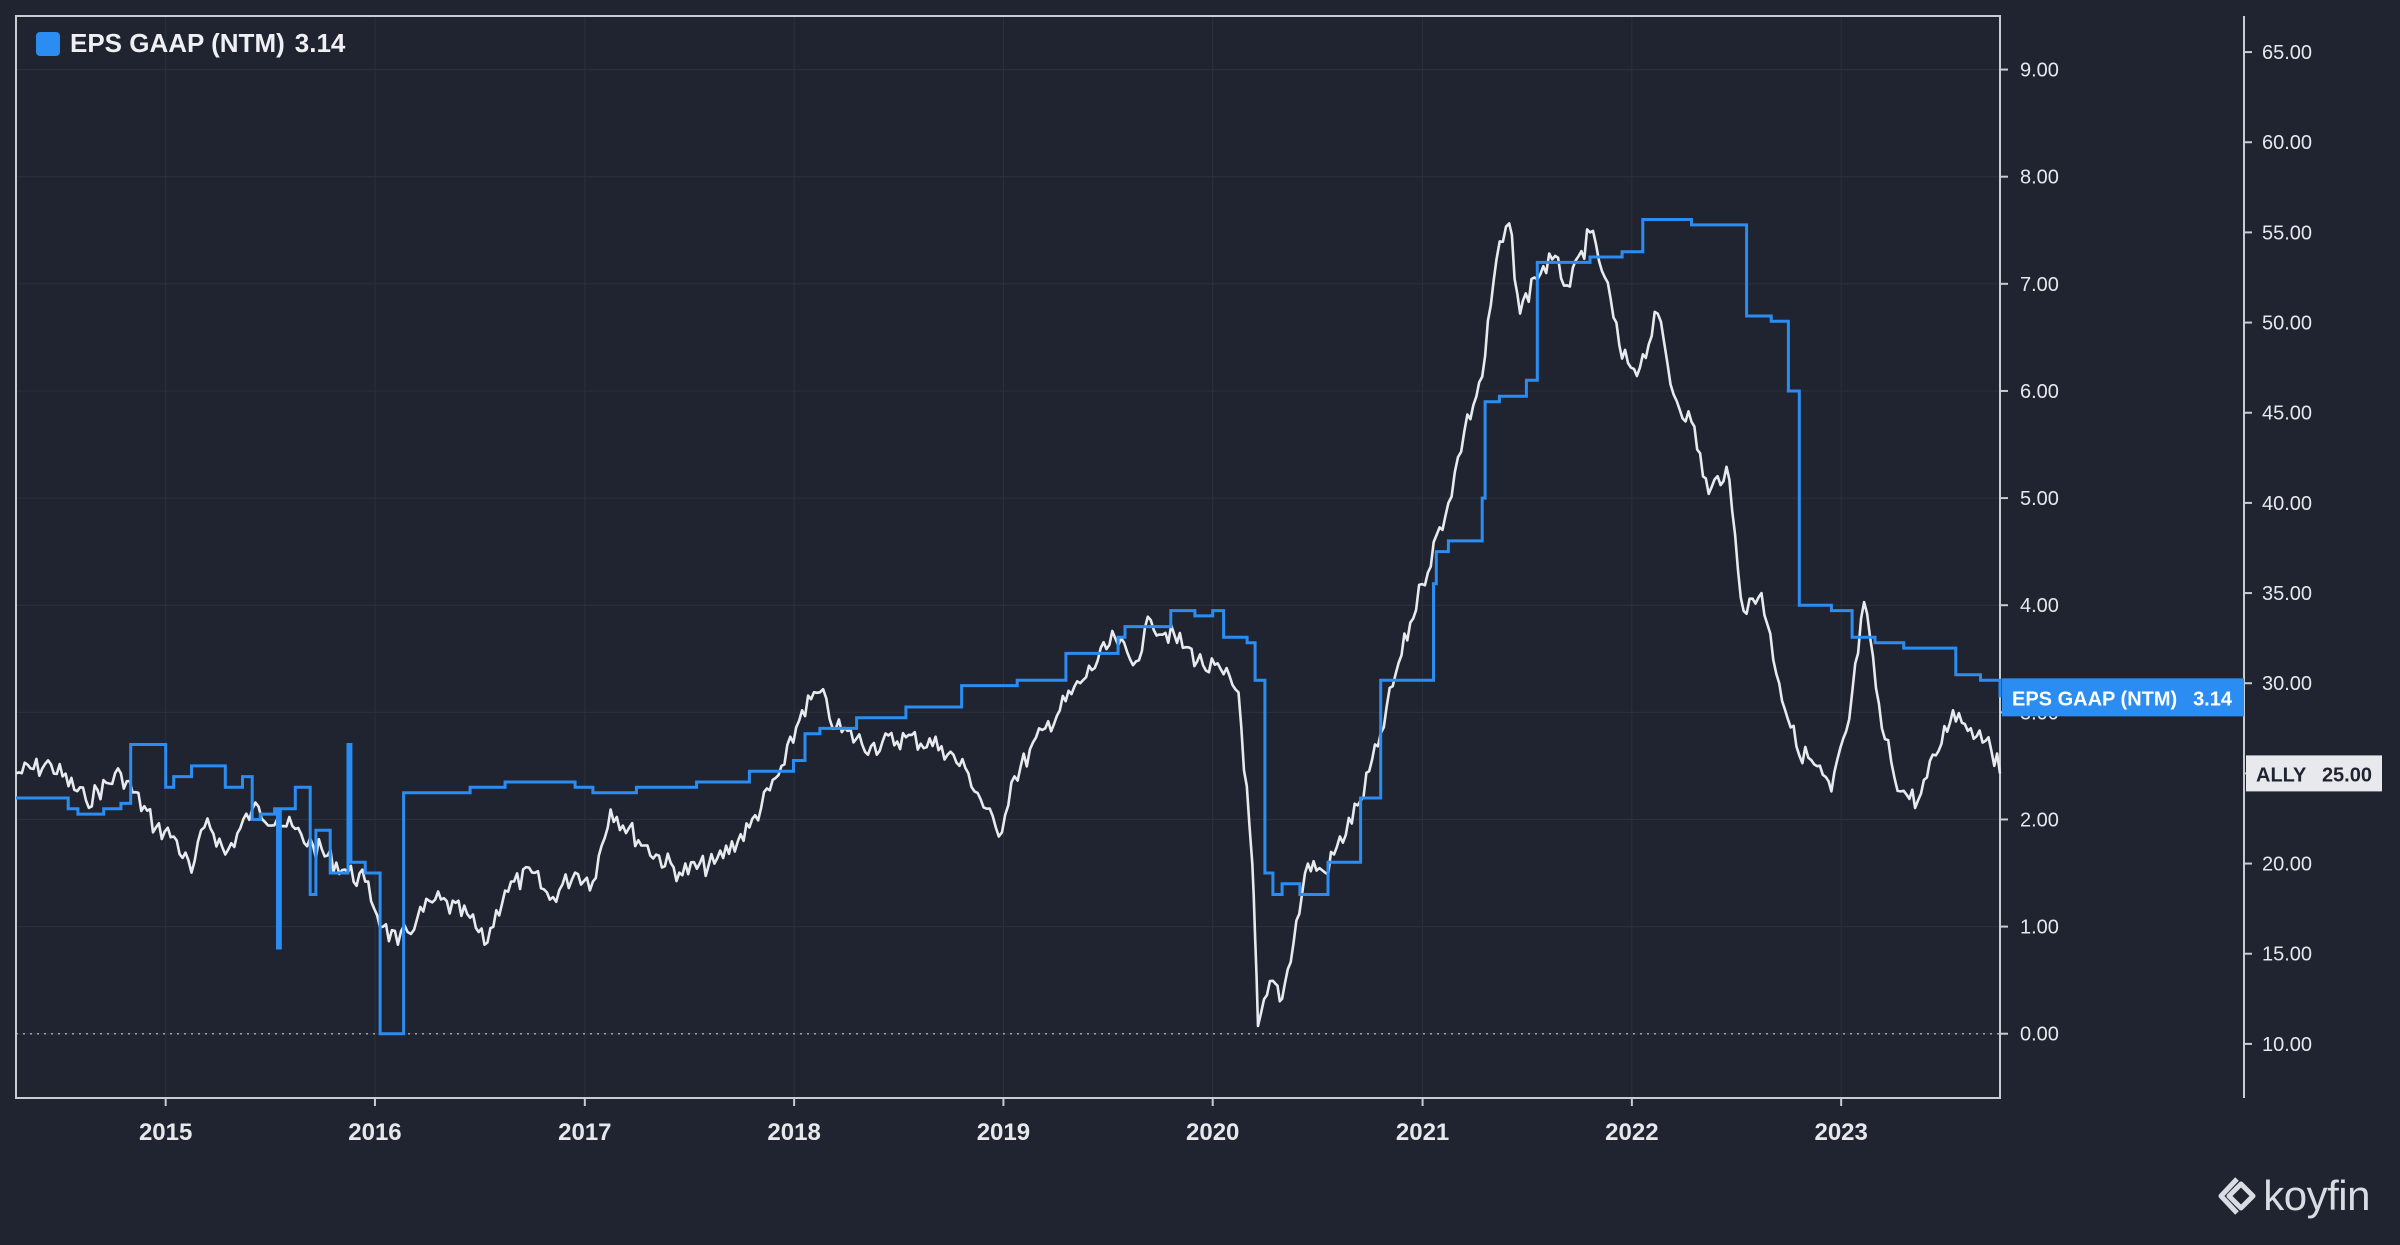 The image size is (2400, 1245). What do you see at coordinates (2039, 820) in the screenshot?
I see `eps-axis-tick-label: 2.00` at bounding box center [2039, 820].